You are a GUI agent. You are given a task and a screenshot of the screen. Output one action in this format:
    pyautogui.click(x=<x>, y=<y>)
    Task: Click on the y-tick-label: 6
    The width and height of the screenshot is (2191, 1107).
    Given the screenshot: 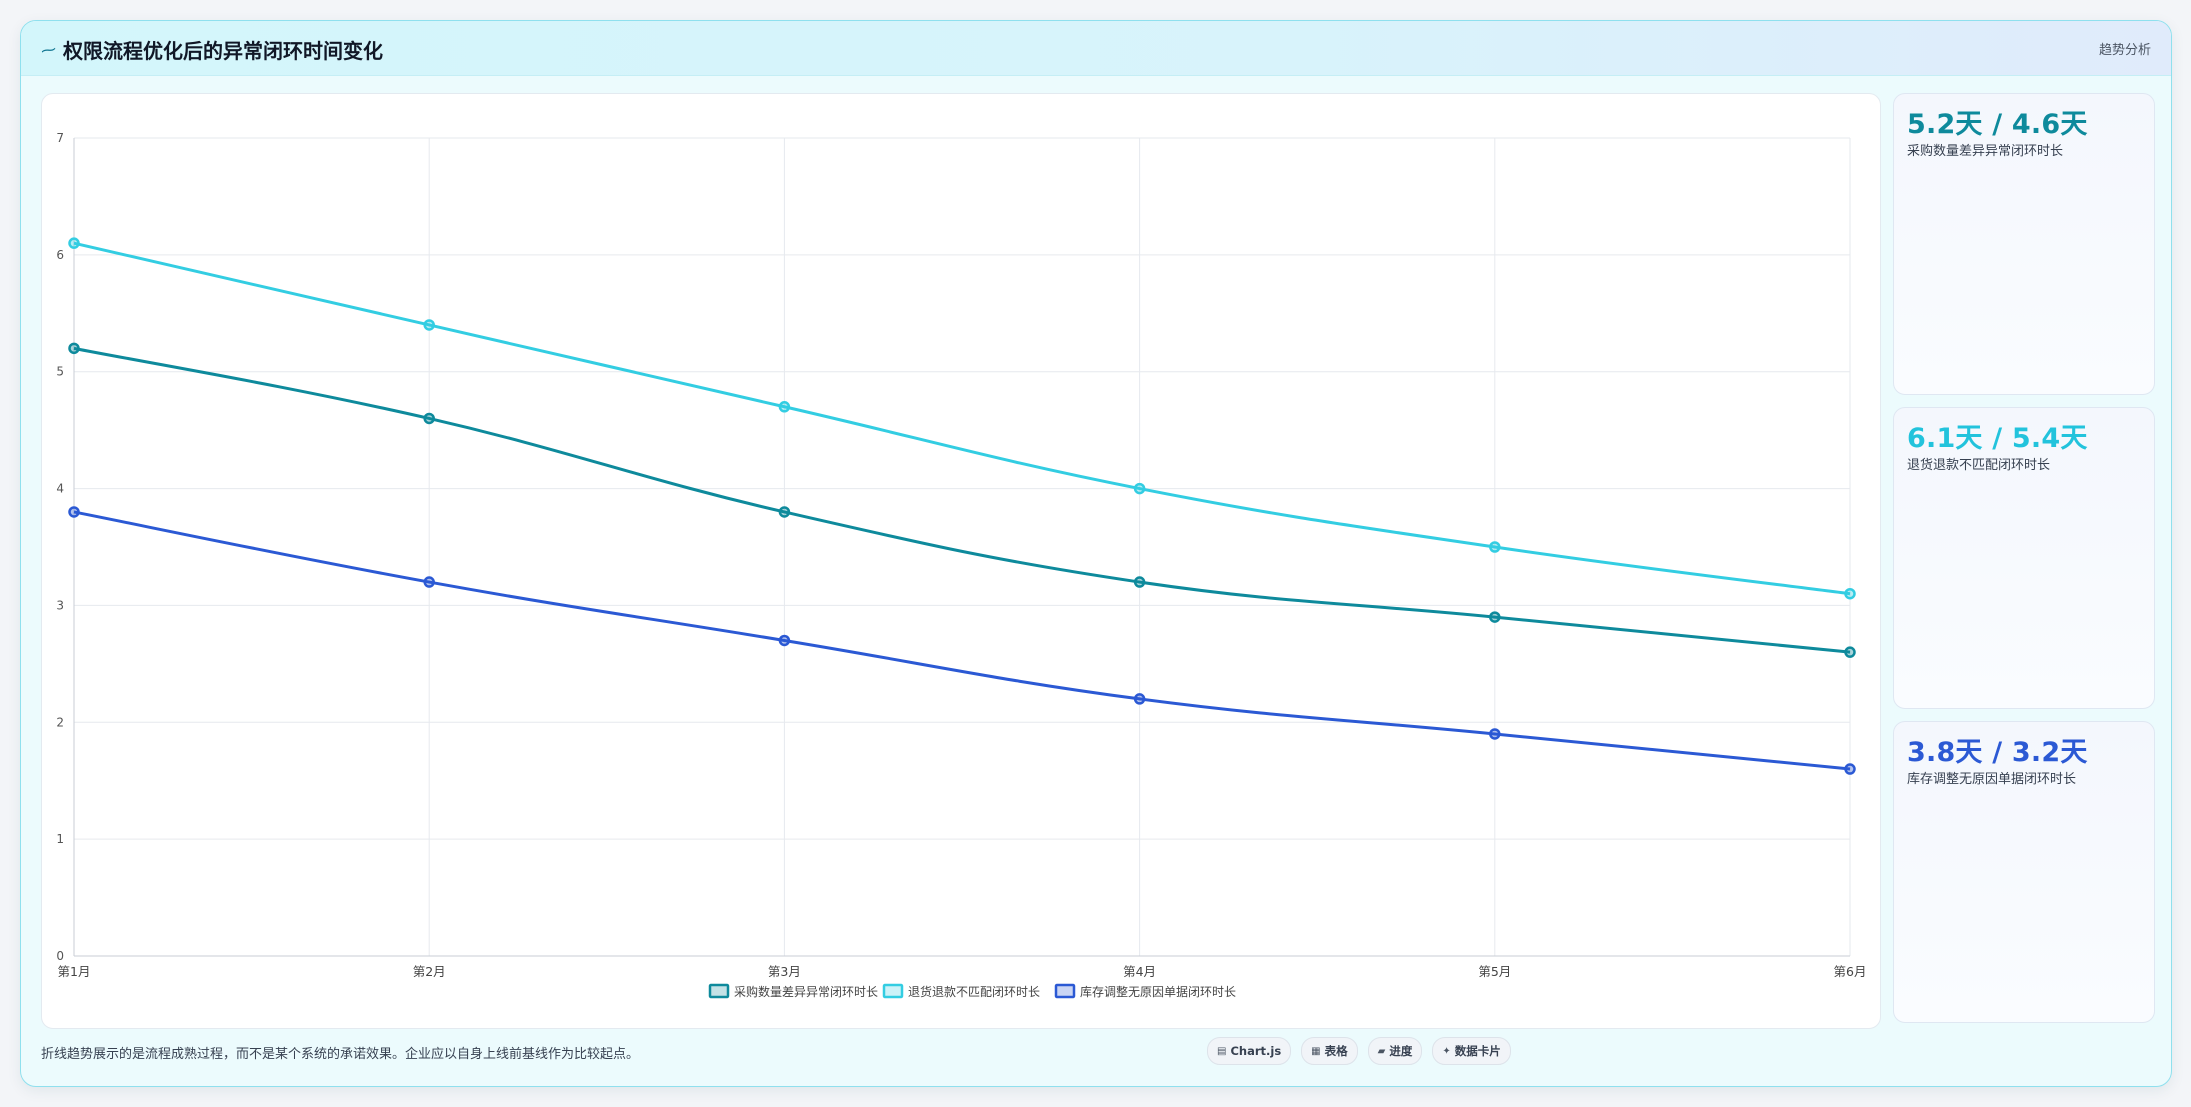 What is the action you would take?
    pyautogui.click(x=60, y=255)
    